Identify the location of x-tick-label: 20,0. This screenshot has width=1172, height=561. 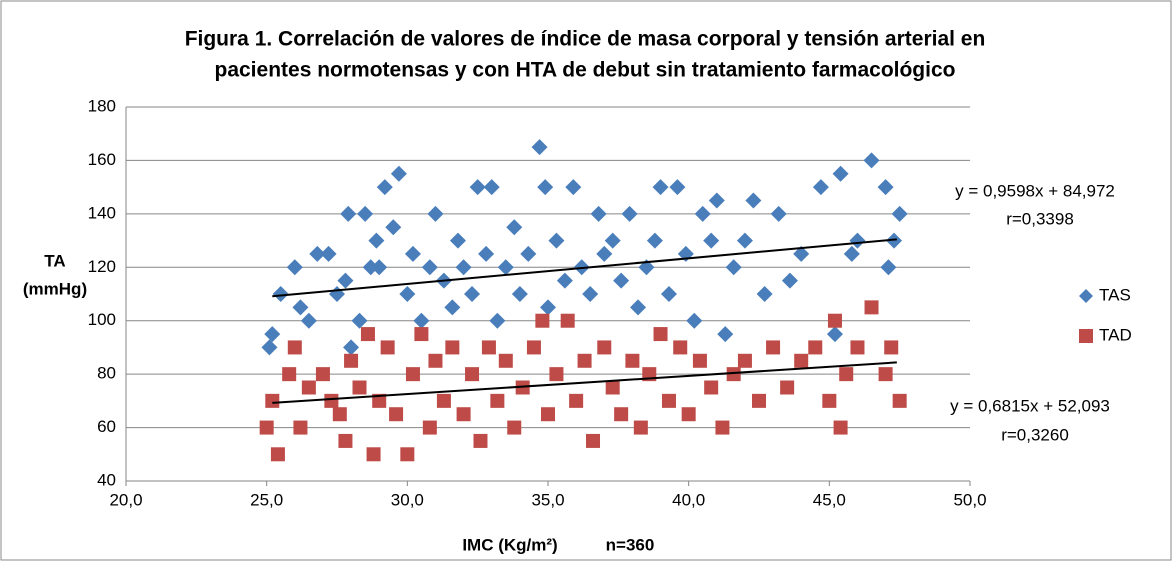
(125, 499).